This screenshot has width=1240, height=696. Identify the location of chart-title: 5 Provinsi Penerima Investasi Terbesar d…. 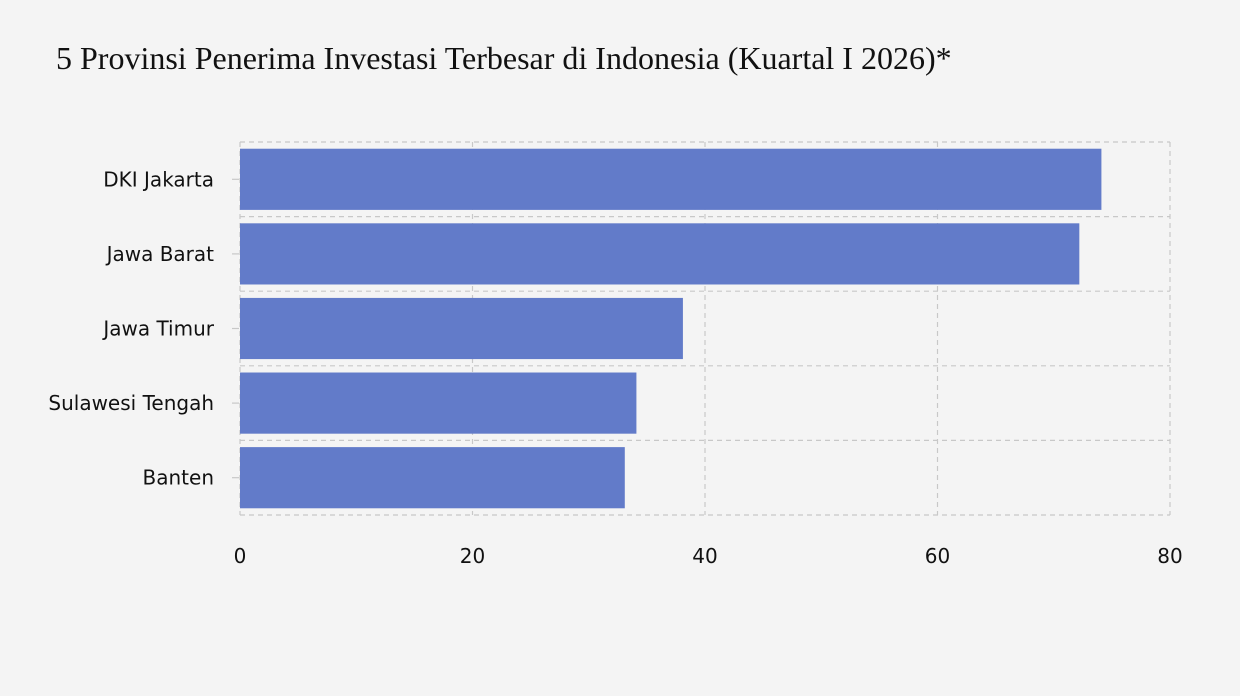
(504, 58).